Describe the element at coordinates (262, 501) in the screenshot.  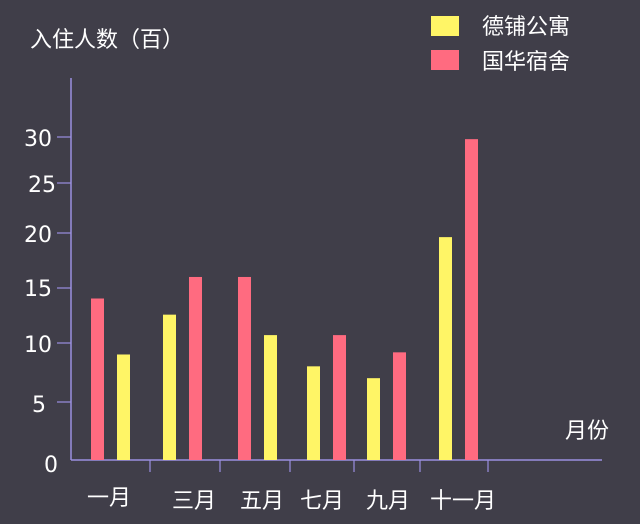
I see `x-tick-label: 五月` at that location.